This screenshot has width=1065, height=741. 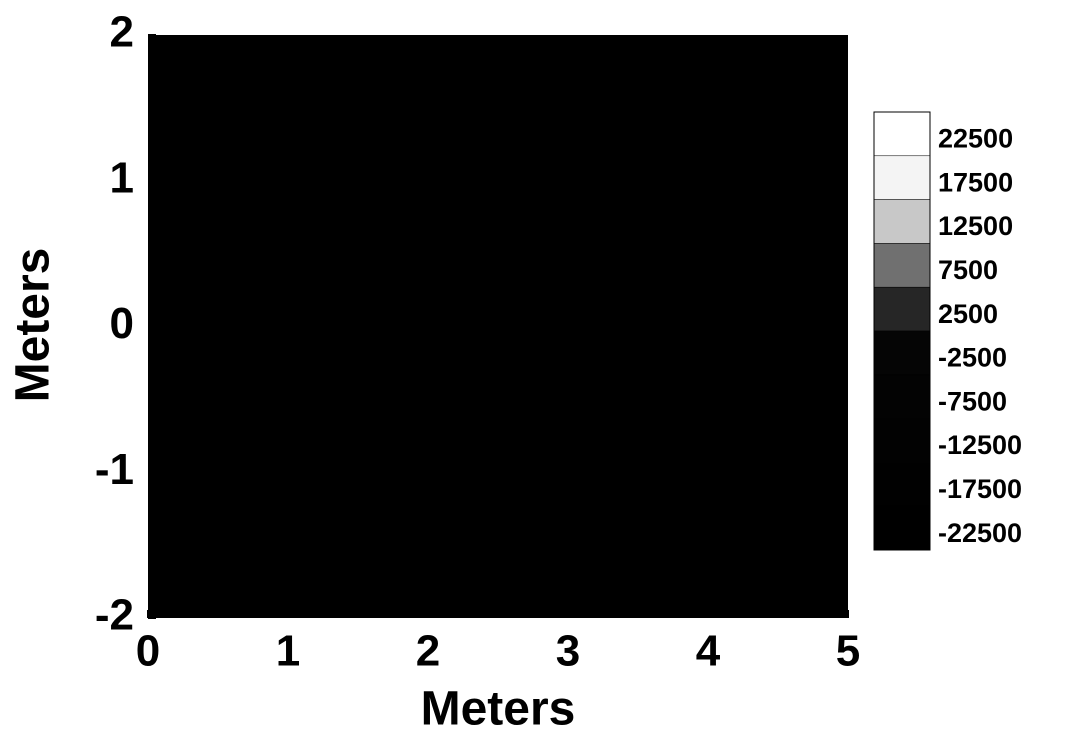 I want to click on x-axis-label: Meters, so click(x=498, y=709).